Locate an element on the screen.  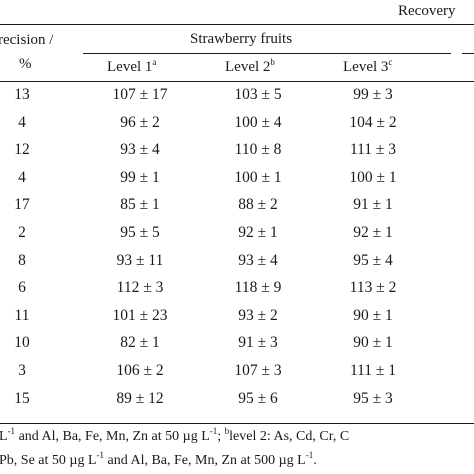
recovery-cell-l2: 100 ± 1 is located at coordinates (258, 177).